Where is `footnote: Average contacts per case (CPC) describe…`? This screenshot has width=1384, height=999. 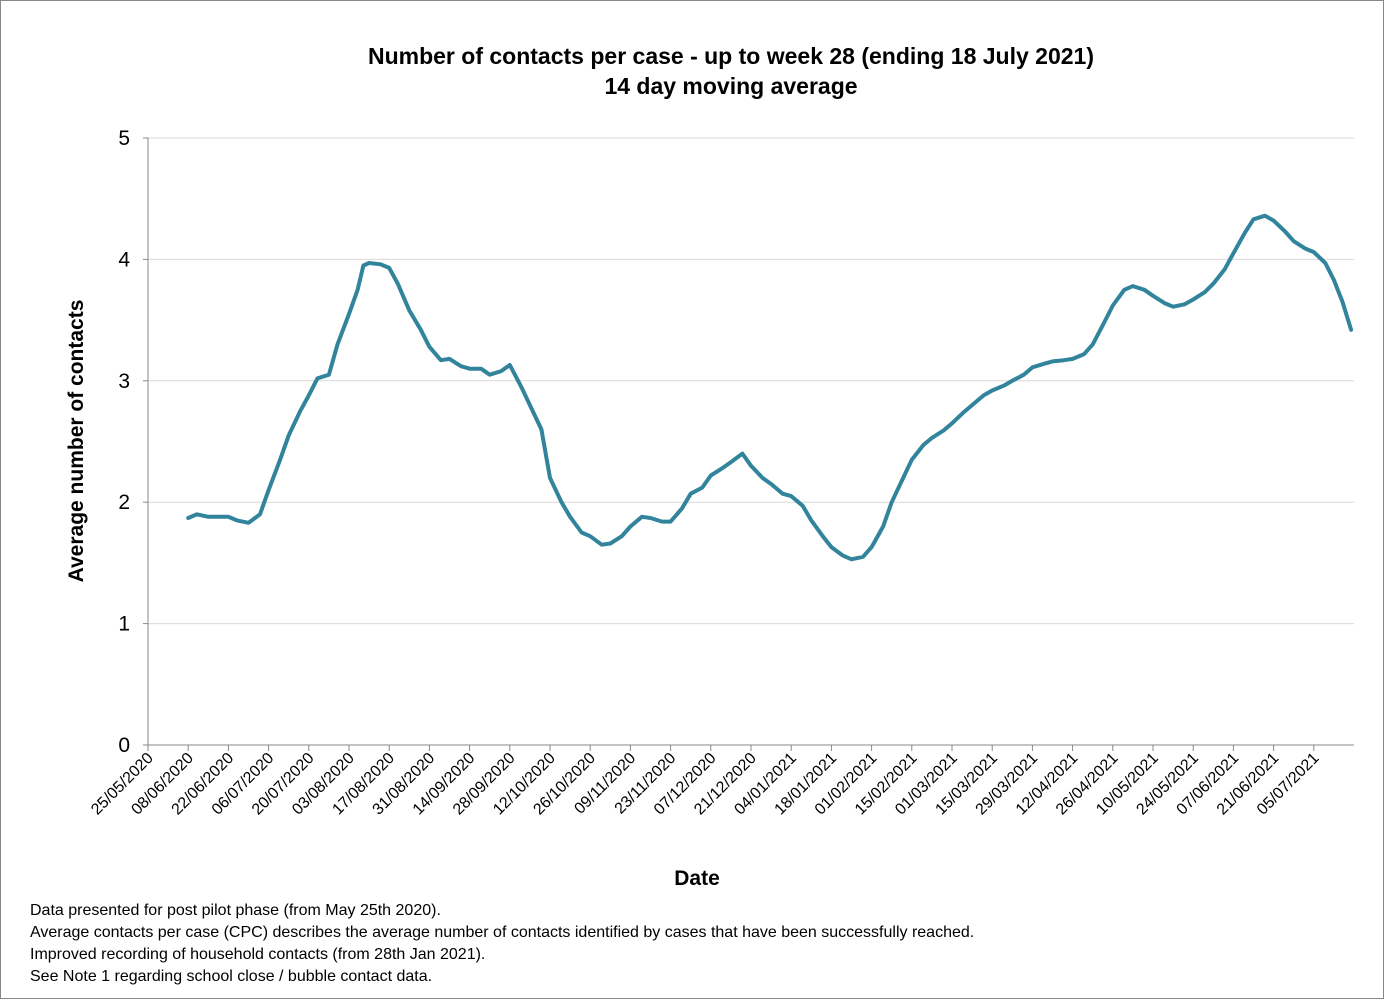
footnote: Average contacts per case (CPC) describe… is located at coordinates (502, 932).